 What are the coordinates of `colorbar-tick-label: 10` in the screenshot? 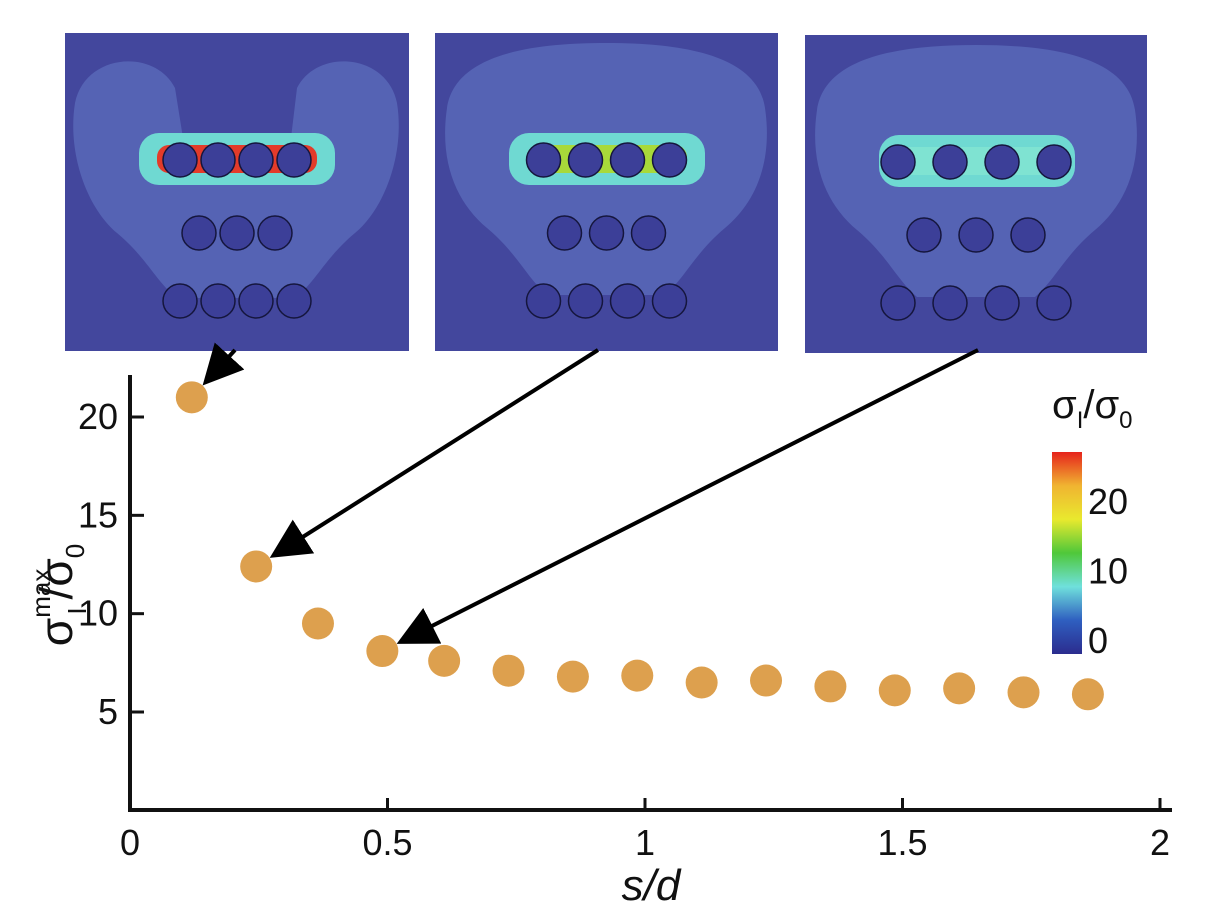 It's located at (1108, 570).